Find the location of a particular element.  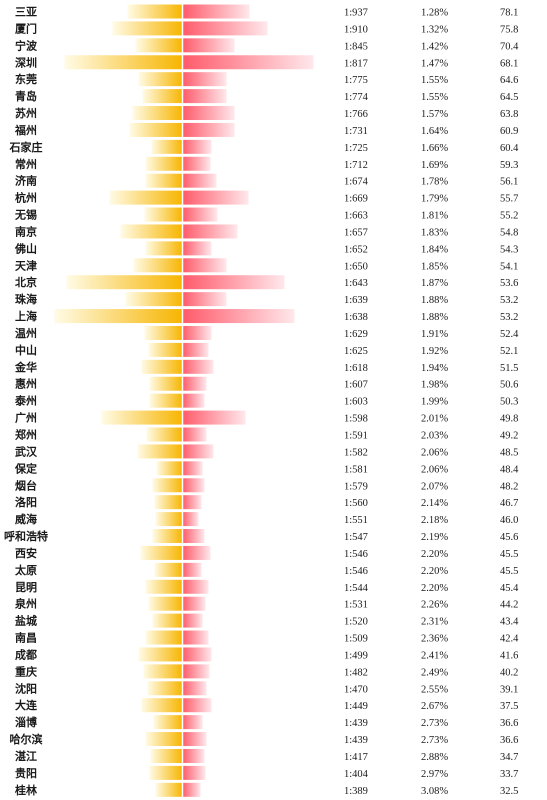

city-label: 金华 is located at coordinates (25, 367).